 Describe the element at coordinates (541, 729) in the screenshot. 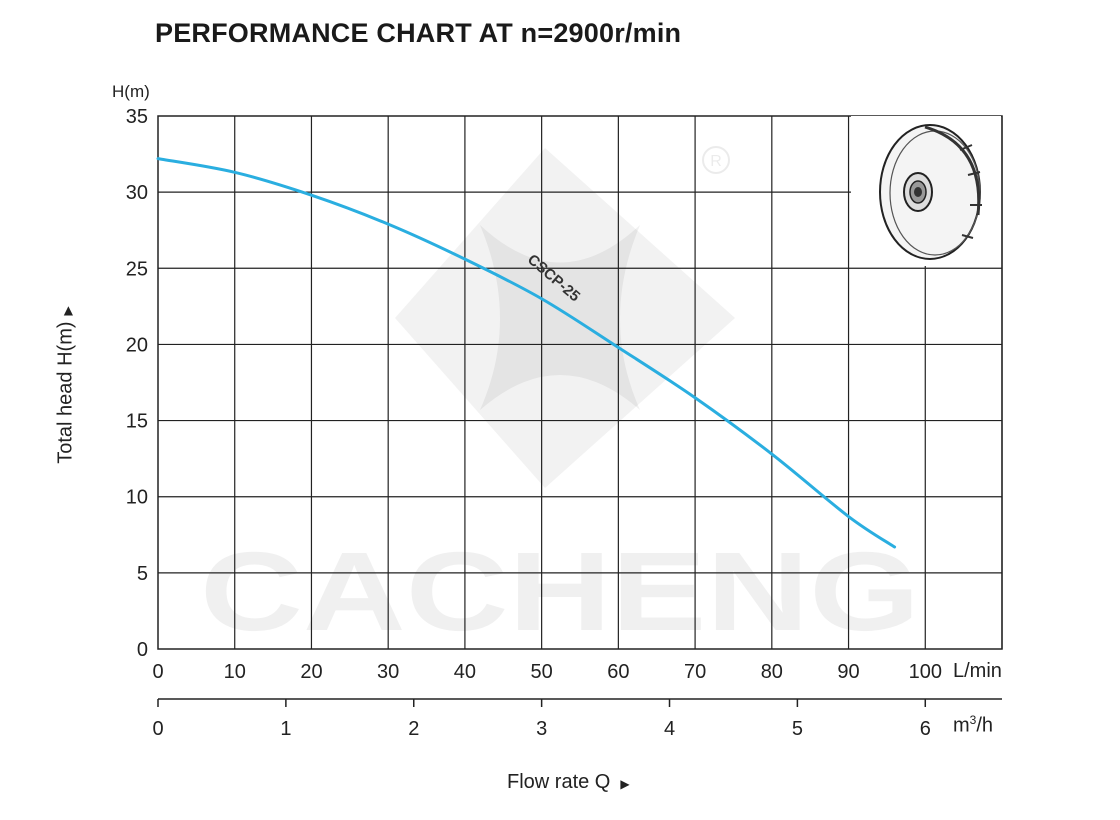

I see `secondary-x-tick-label: 3` at that location.